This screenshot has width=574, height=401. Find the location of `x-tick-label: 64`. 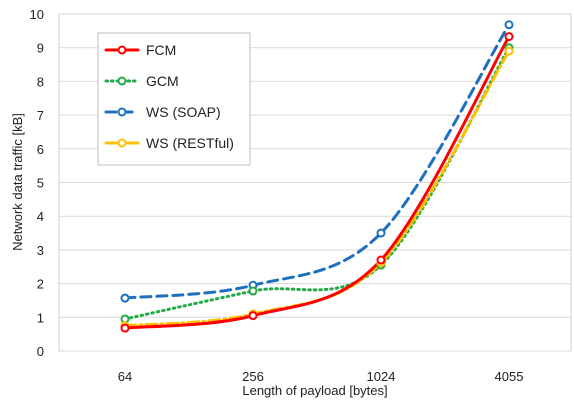

x-tick-label: 64 is located at coordinates (125, 376).